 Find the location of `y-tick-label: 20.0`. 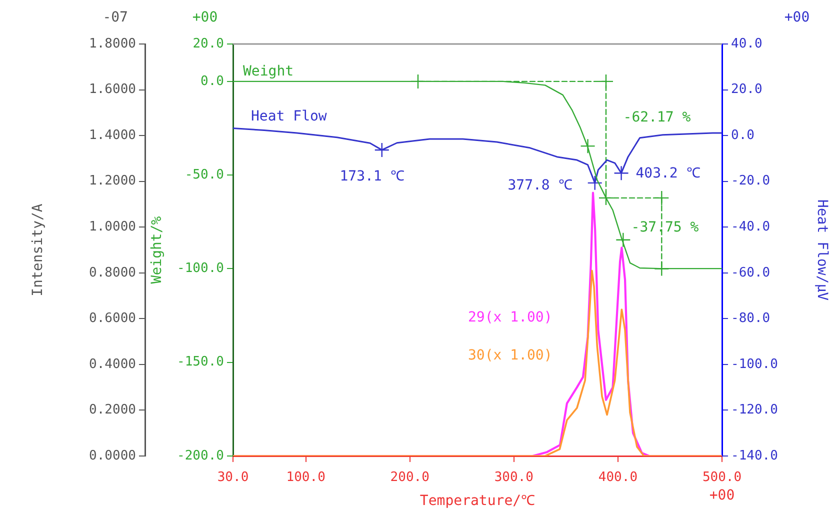

y-tick-label: 20.0 is located at coordinates (208, 44).